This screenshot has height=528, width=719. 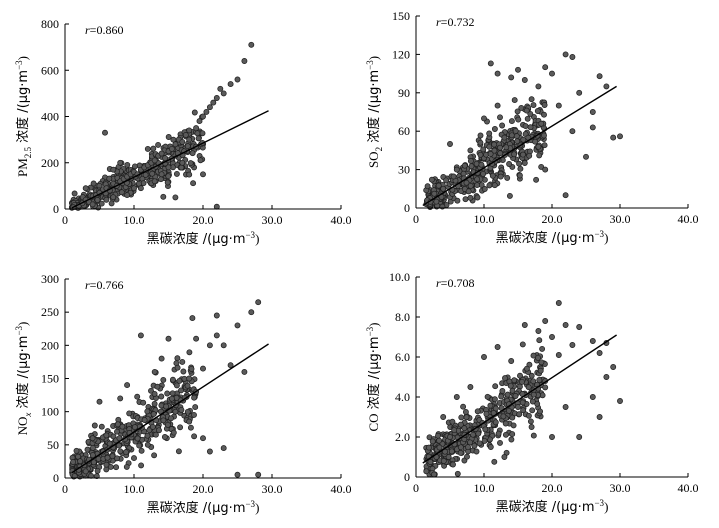 What do you see at coordinates (416, 488) in the screenshot?
I see `x-tick-label: 0` at bounding box center [416, 488].